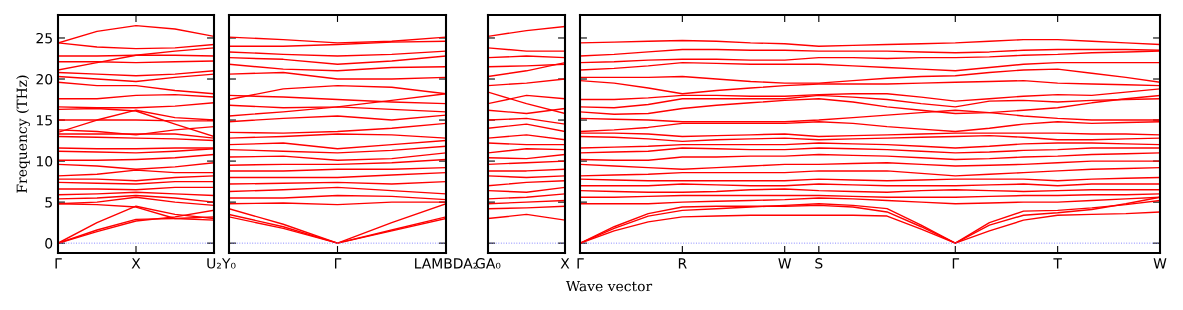 This screenshot has width=1183, height=310. I want to click on y-tick-label: 0, so click(49, 243).